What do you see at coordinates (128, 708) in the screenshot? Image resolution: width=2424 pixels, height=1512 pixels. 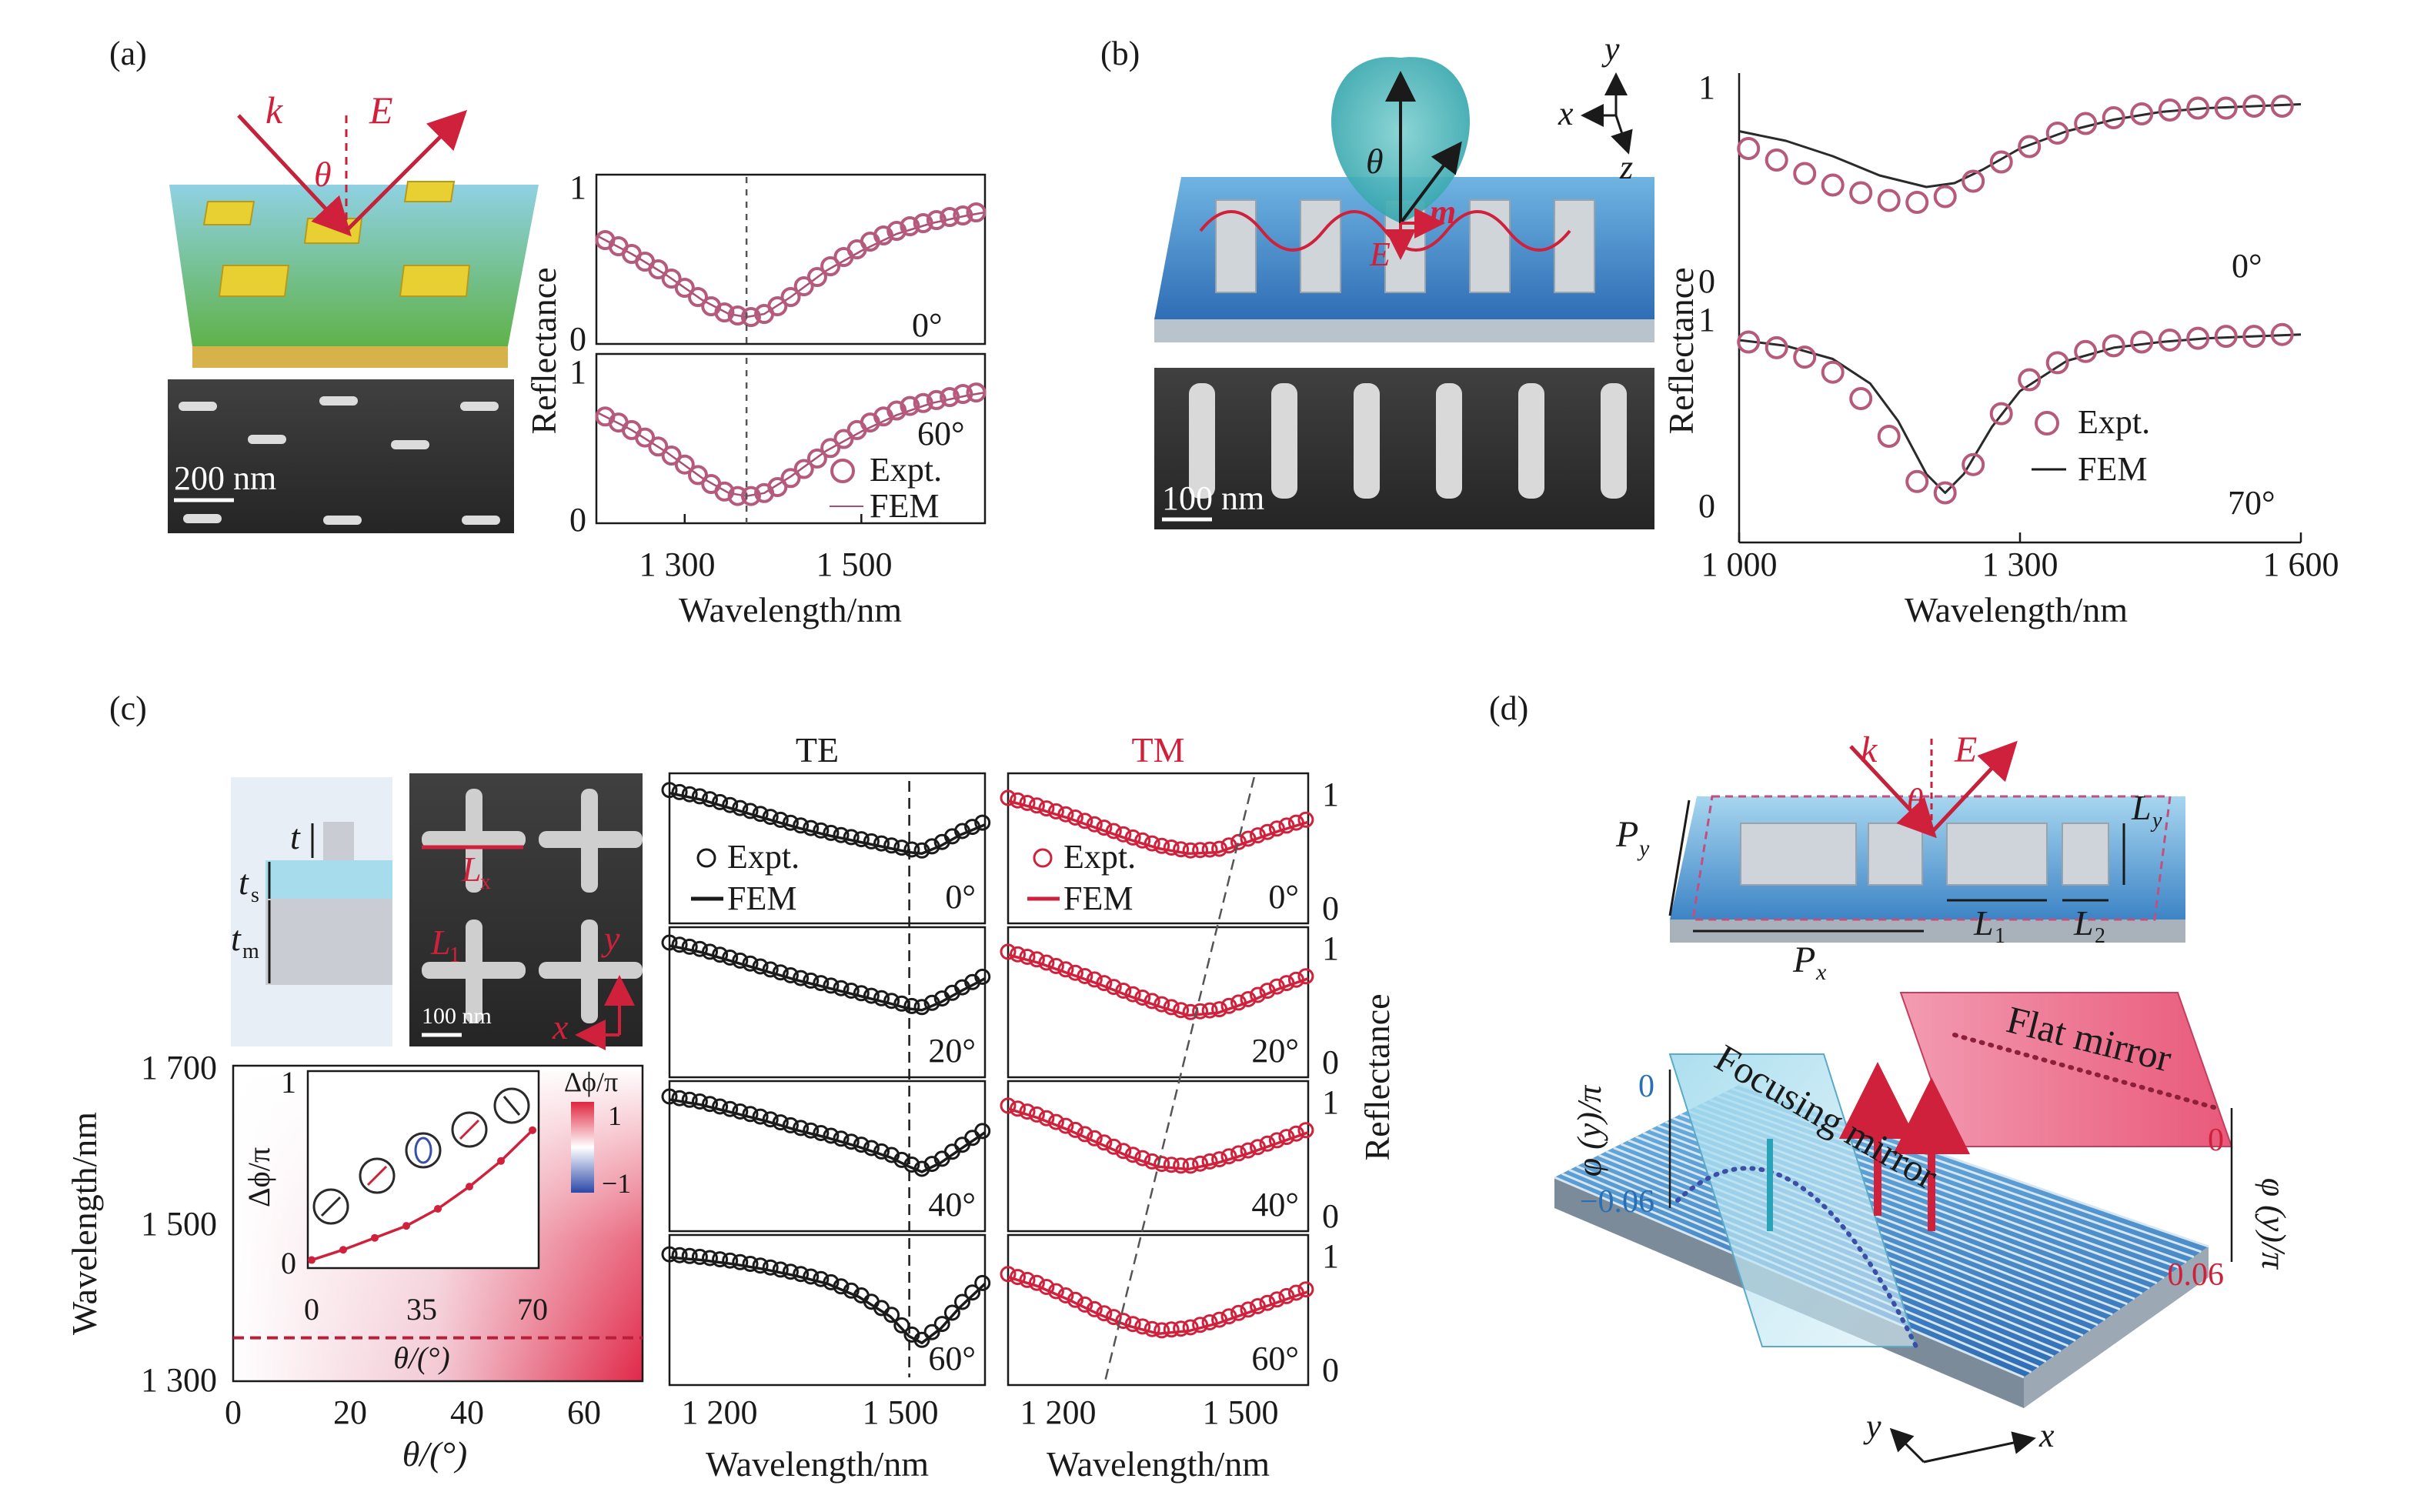 I see `panel-c-label: (c)` at bounding box center [128, 708].